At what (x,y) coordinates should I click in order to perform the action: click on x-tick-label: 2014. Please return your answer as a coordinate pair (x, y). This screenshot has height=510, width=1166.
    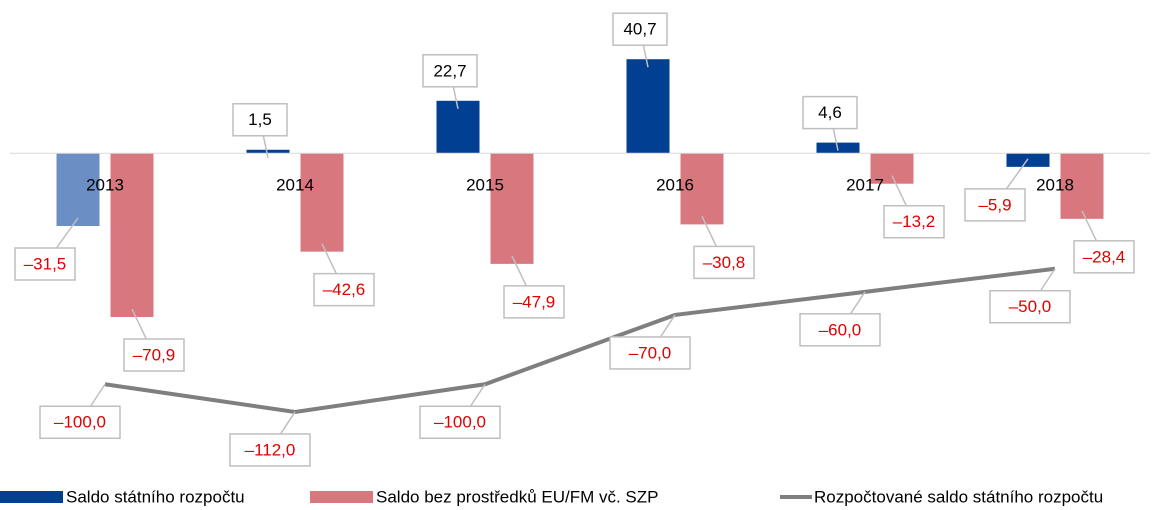
    Looking at the image, I should click on (295, 185).